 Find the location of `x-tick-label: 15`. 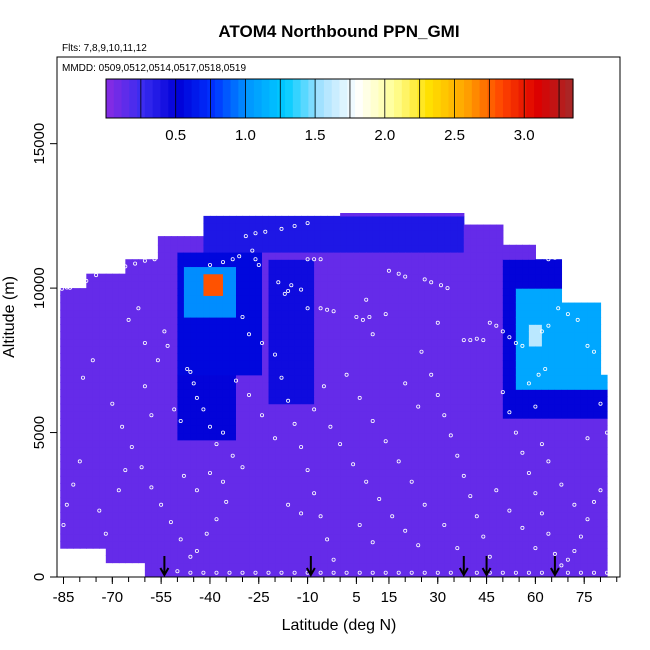

x-tick-label: 15 is located at coordinates (389, 597).